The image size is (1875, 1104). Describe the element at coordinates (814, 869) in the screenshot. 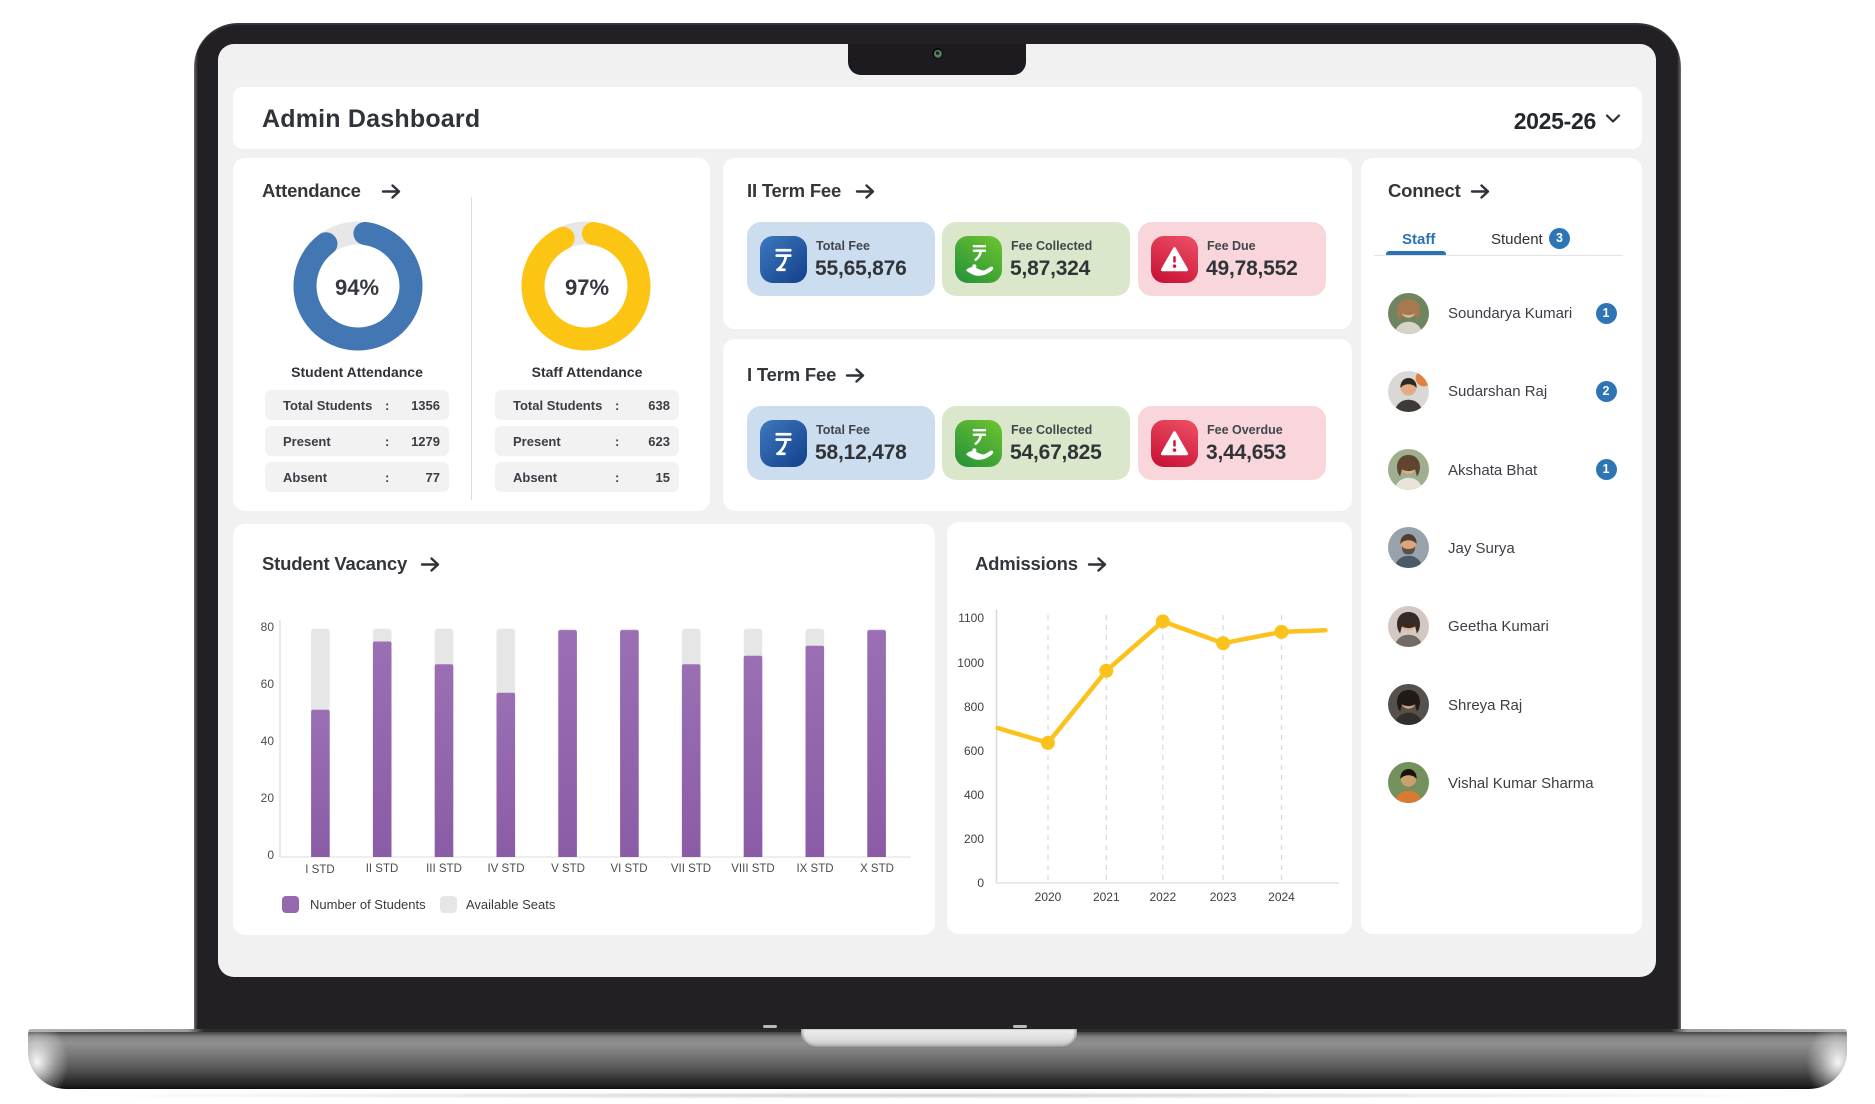

I see `svg-text: IX STD` at that location.